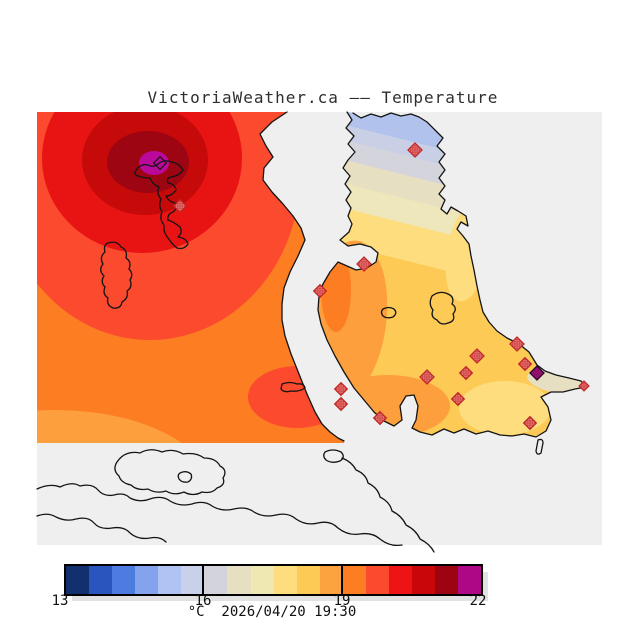  I want to click on page-title: VictoriaWeather.ca –– Temperature, so click(323, 97).